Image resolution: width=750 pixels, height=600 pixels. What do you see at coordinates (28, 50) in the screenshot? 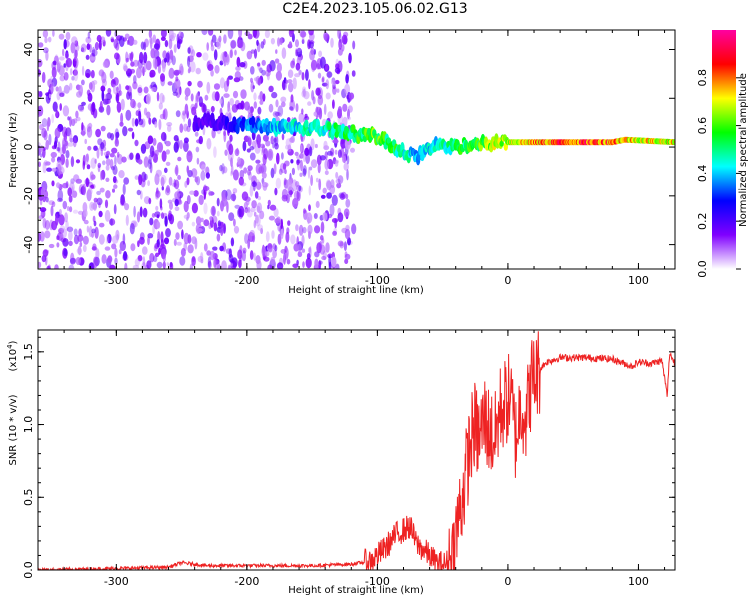
I see `spectrogram-y-tick-label: 40` at bounding box center [28, 50].